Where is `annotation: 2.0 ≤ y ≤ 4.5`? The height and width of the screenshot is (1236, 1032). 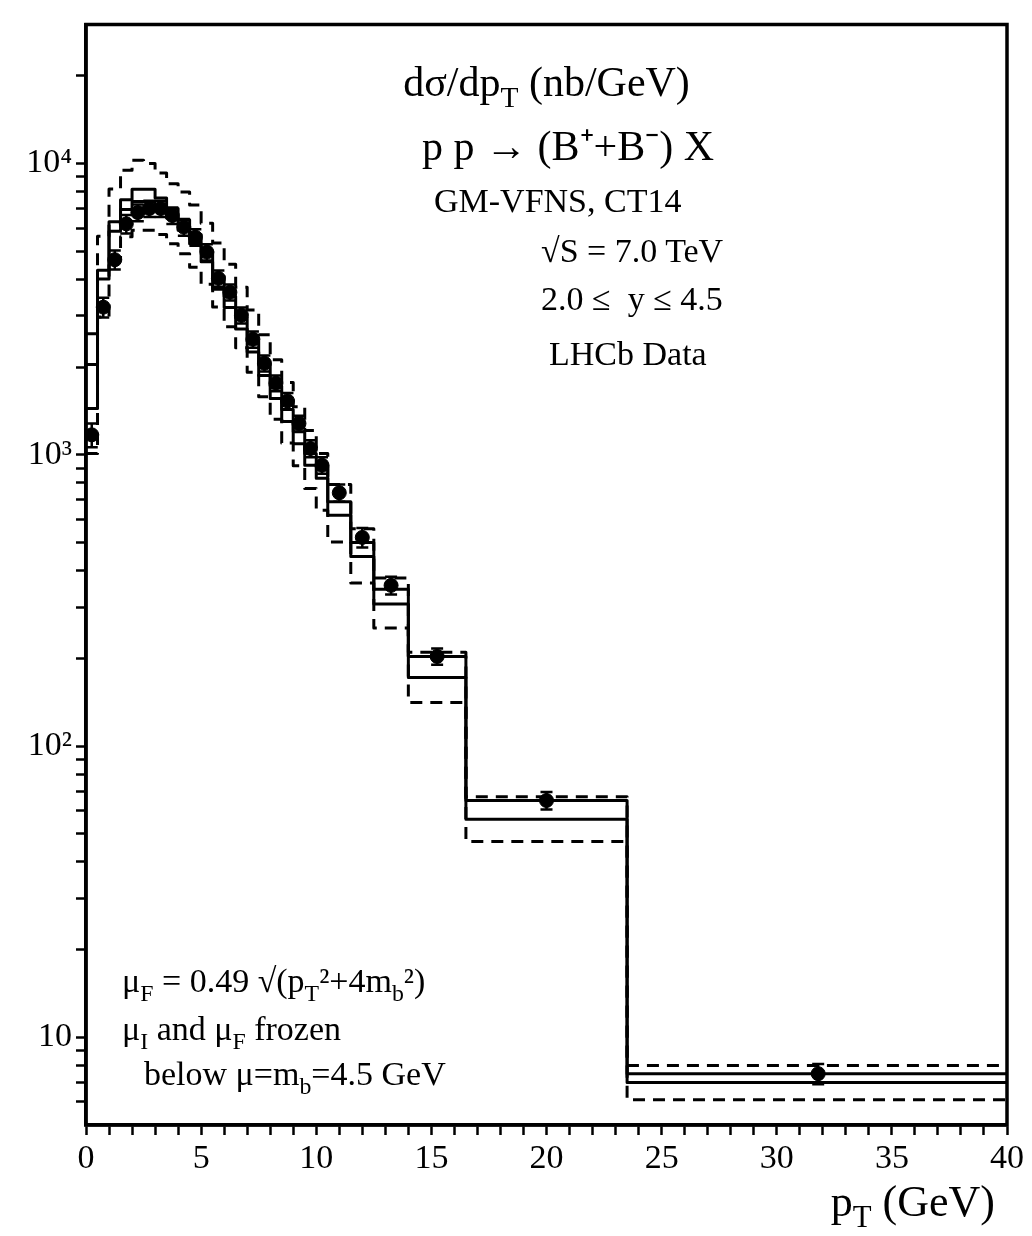 annotation: 2.0 ≤ y ≤ 4.5 is located at coordinates (632, 298).